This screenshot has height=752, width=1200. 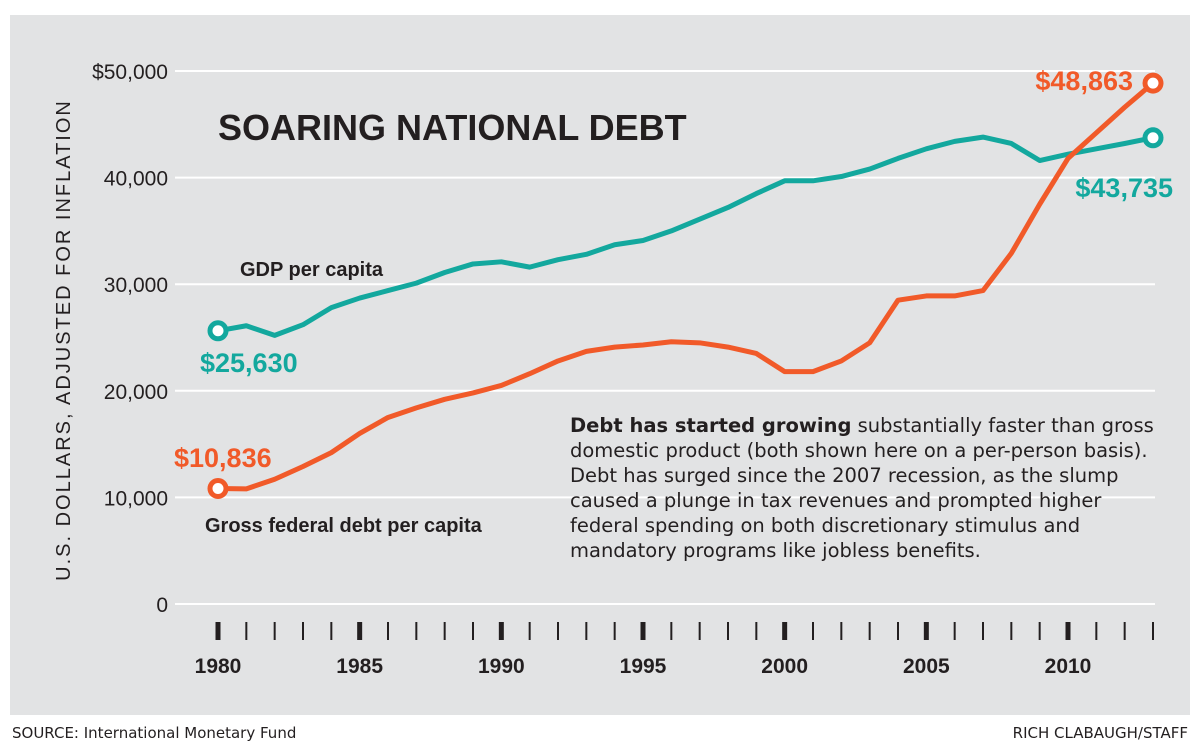 What do you see at coordinates (926, 666) in the screenshot?
I see `x-tick-label: 2005` at bounding box center [926, 666].